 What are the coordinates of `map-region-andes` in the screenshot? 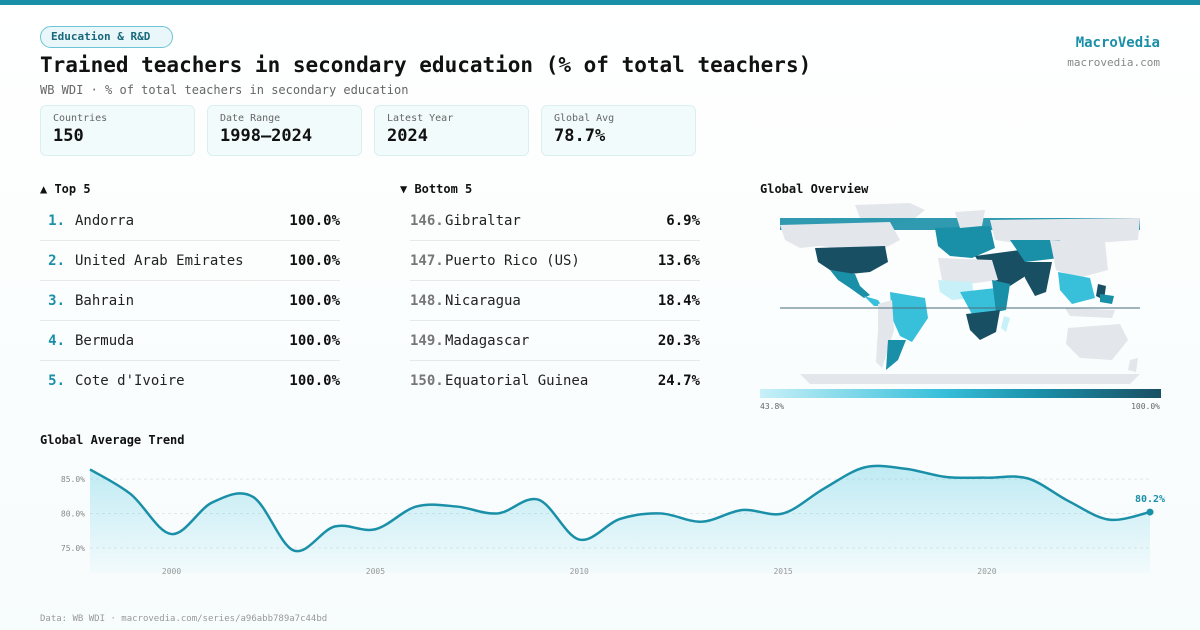 It's located at (885, 334).